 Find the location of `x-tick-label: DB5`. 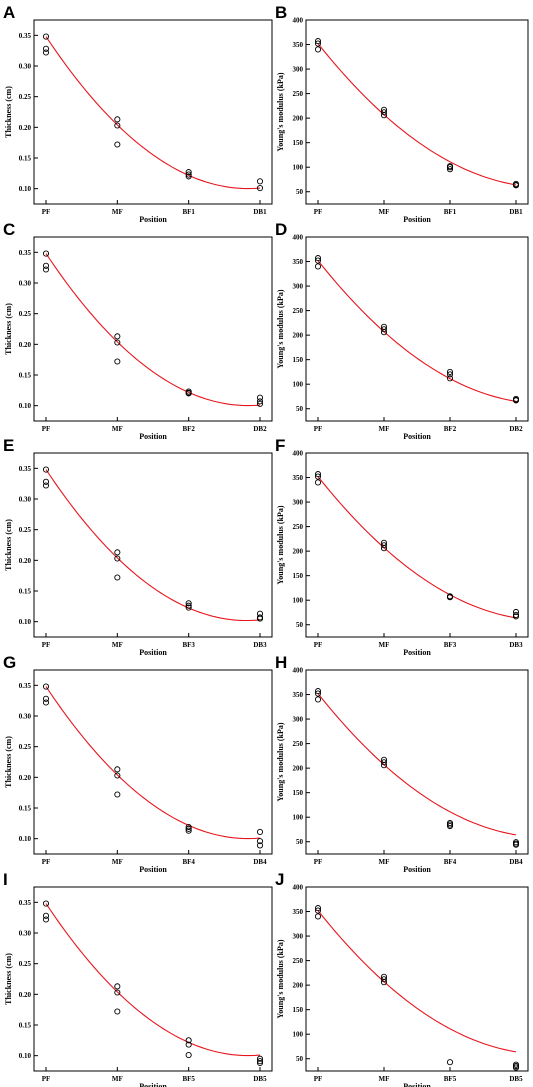

x-tick-label: DB5 is located at coordinates (516, 1079).